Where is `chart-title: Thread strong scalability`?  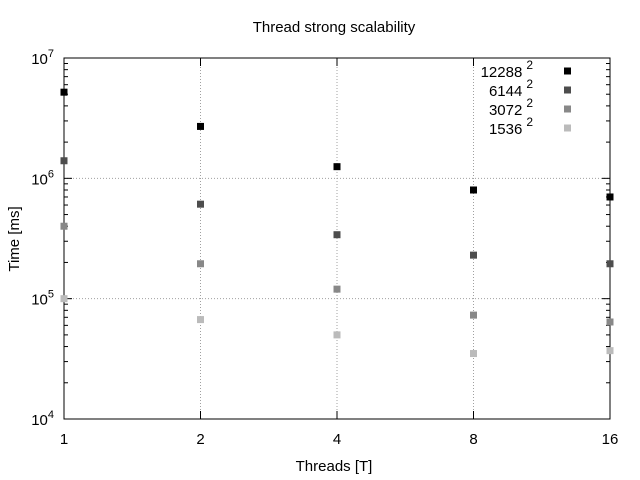
chart-title: Thread strong scalability is located at coordinates (334, 27).